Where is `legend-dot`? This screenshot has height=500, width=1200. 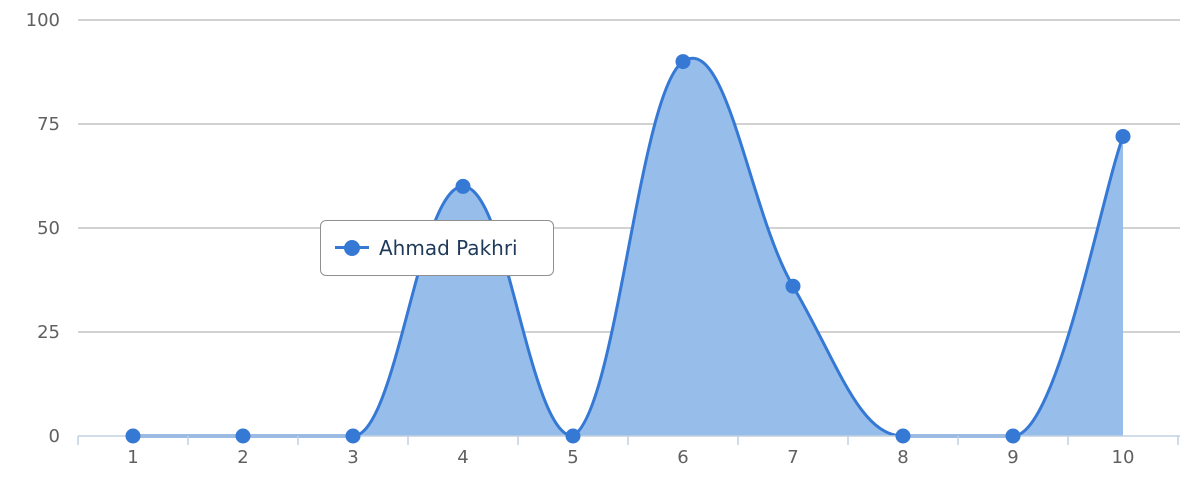
legend-dot is located at coordinates (352, 248).